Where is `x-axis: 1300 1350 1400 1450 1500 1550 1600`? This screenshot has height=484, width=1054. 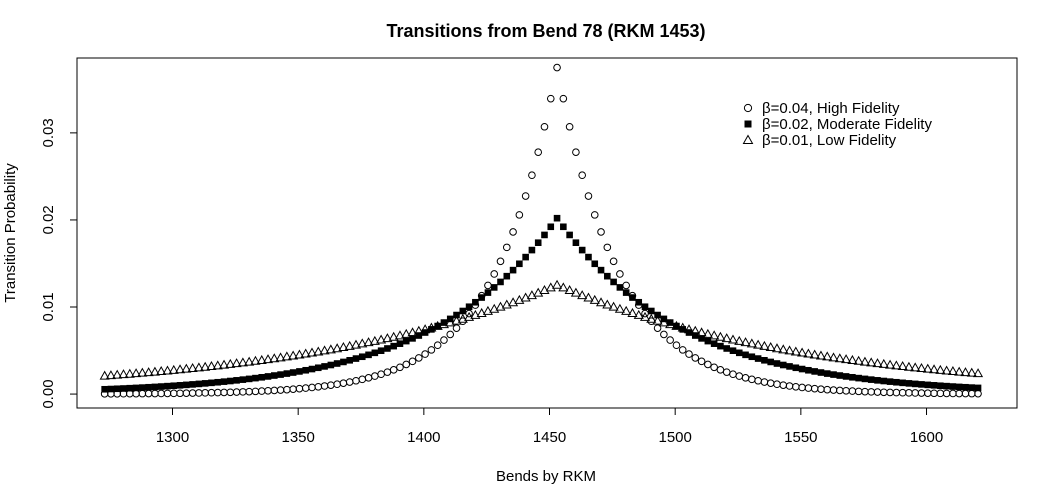 x-axis: 1300 1350 1400 1450 1500 1550 1600 is located at coordinates (549, 426).